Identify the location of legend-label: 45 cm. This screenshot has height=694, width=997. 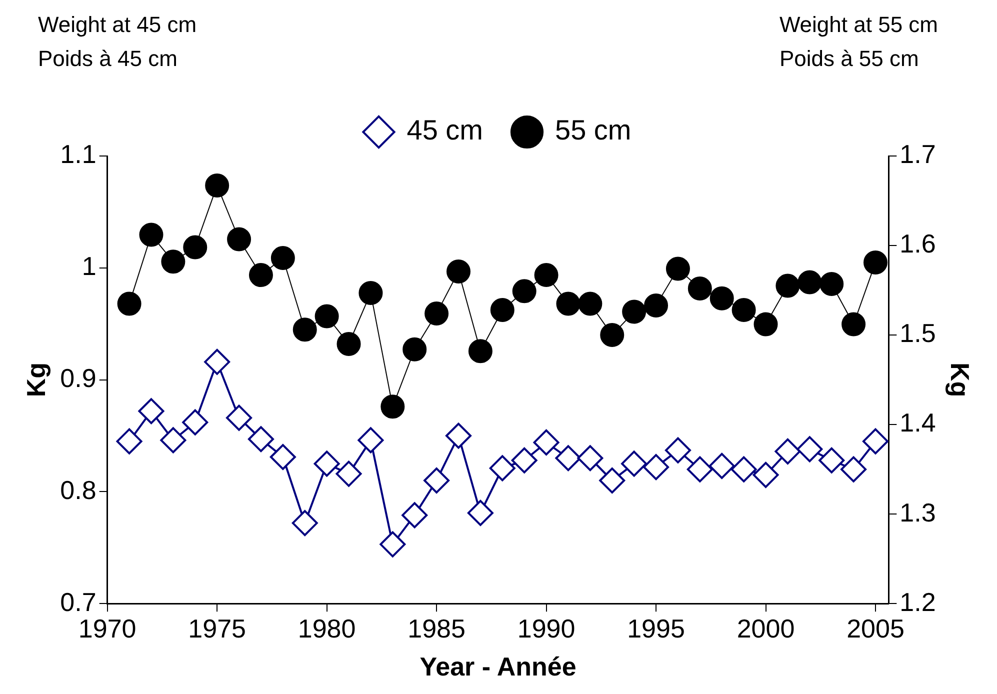
(444, 130).